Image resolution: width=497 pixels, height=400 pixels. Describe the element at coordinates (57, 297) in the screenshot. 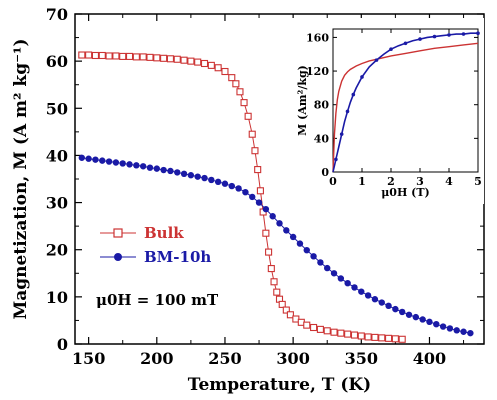

I see `y-tick-label: 10` at that location.